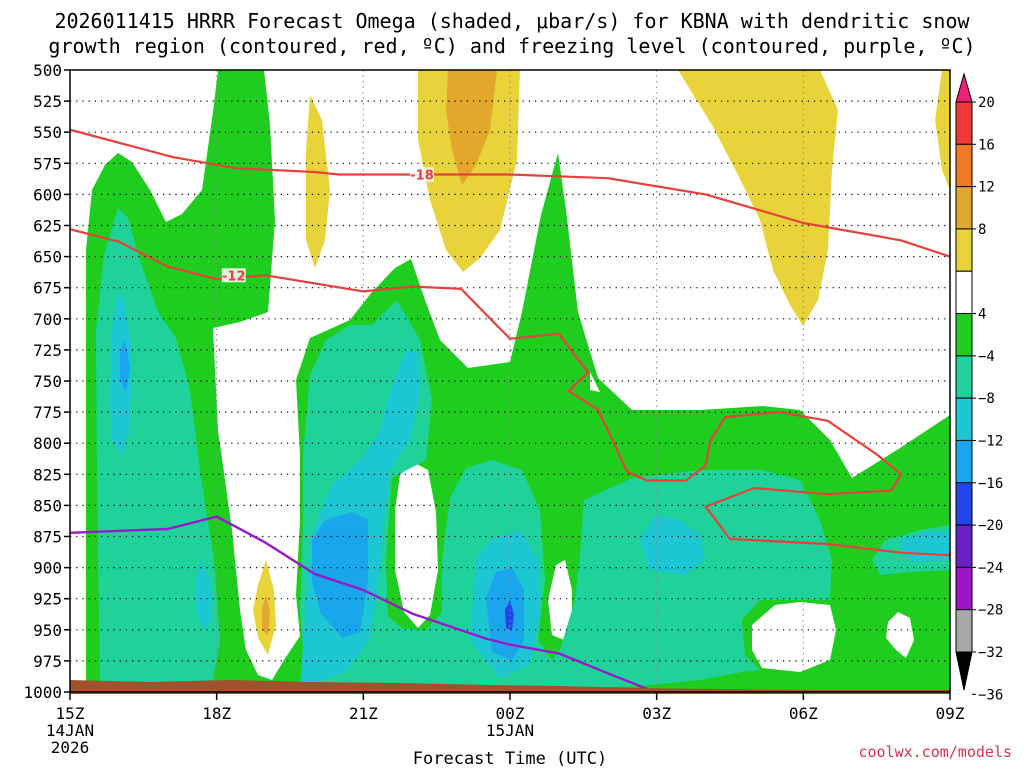  I want to click on y-tick-label: 500, so click(47, 70).